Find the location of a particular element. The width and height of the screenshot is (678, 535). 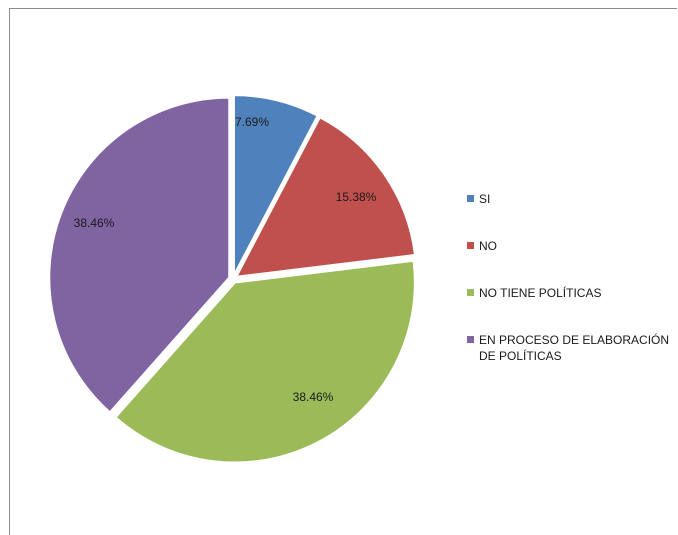

legend-item-no: NO is located at coordinates (572, 246).